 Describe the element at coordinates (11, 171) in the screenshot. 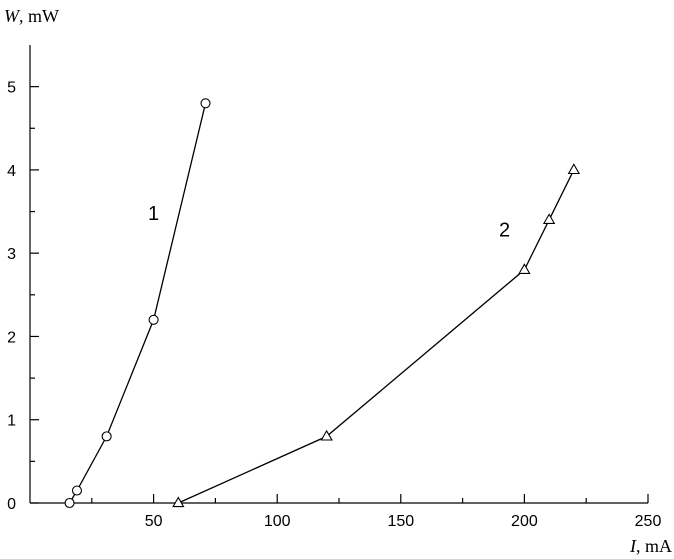

I see `y-tick-label: 4` at that location.